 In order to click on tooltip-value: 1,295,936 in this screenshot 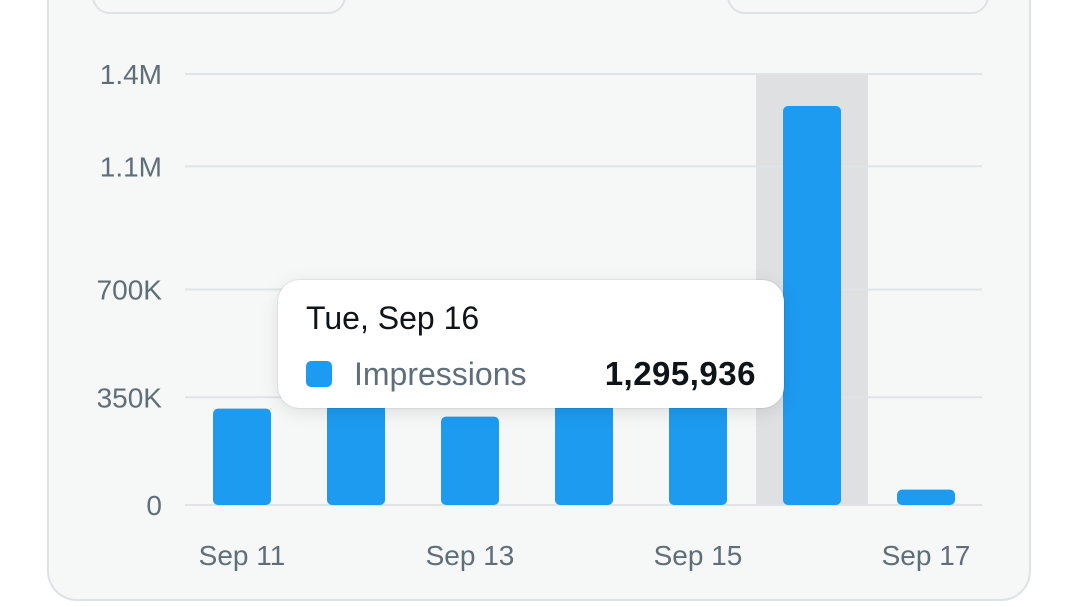, I will do `click(680, 373)`.